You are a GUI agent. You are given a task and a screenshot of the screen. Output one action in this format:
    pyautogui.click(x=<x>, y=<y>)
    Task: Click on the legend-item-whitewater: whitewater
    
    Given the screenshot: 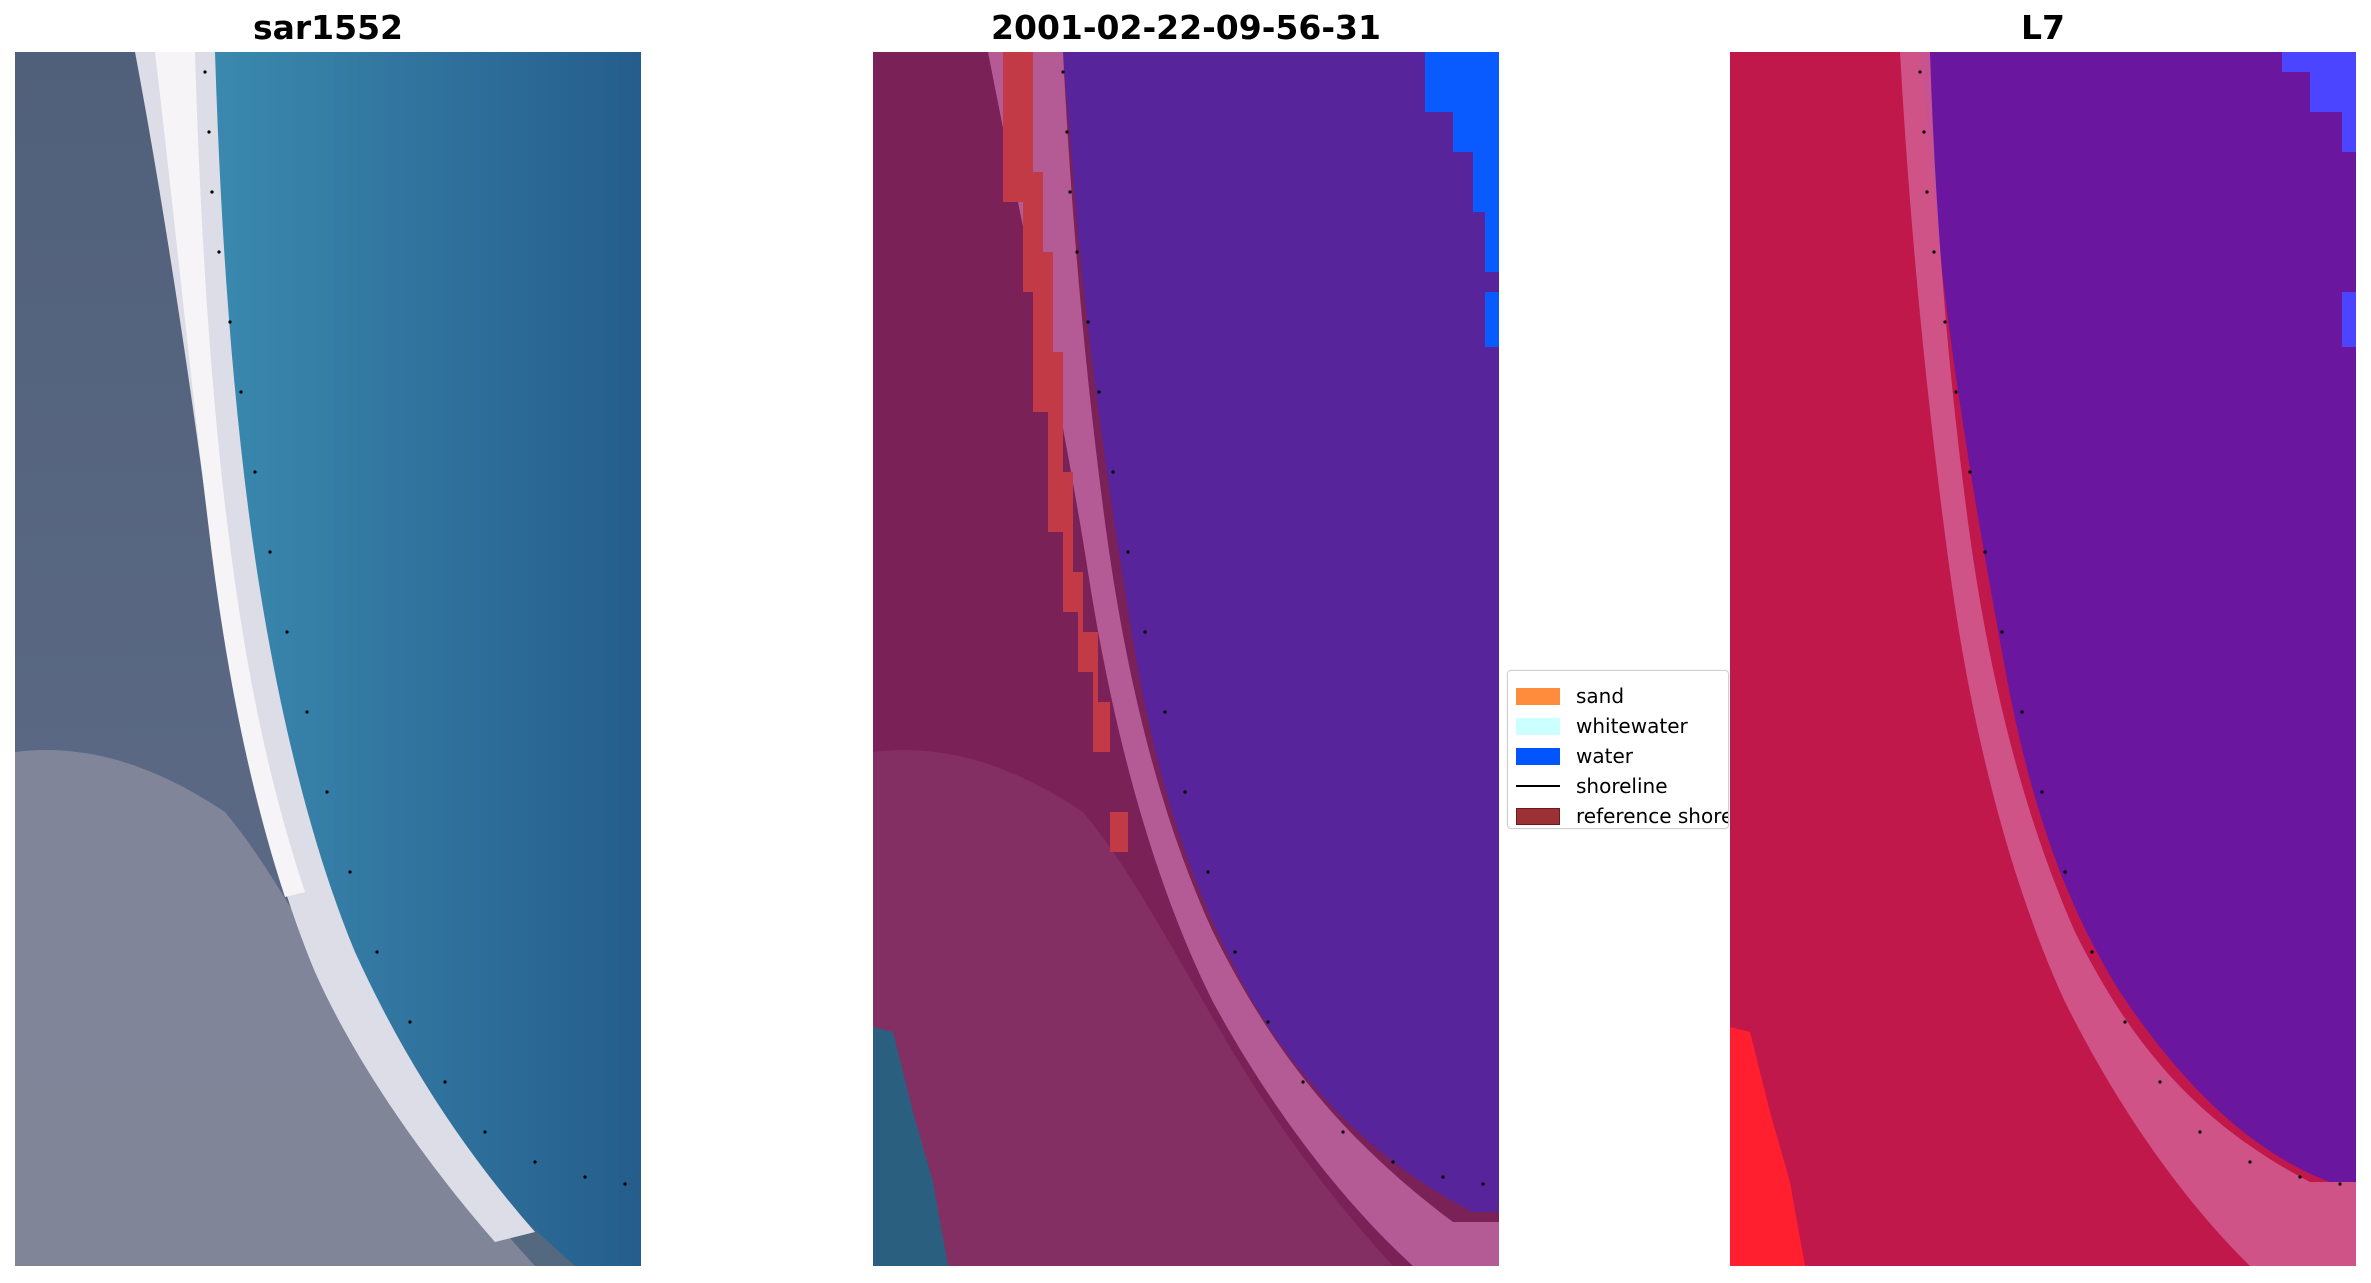 What is the action you would take?
    pyautogui.click(x=1602, y=726)
    